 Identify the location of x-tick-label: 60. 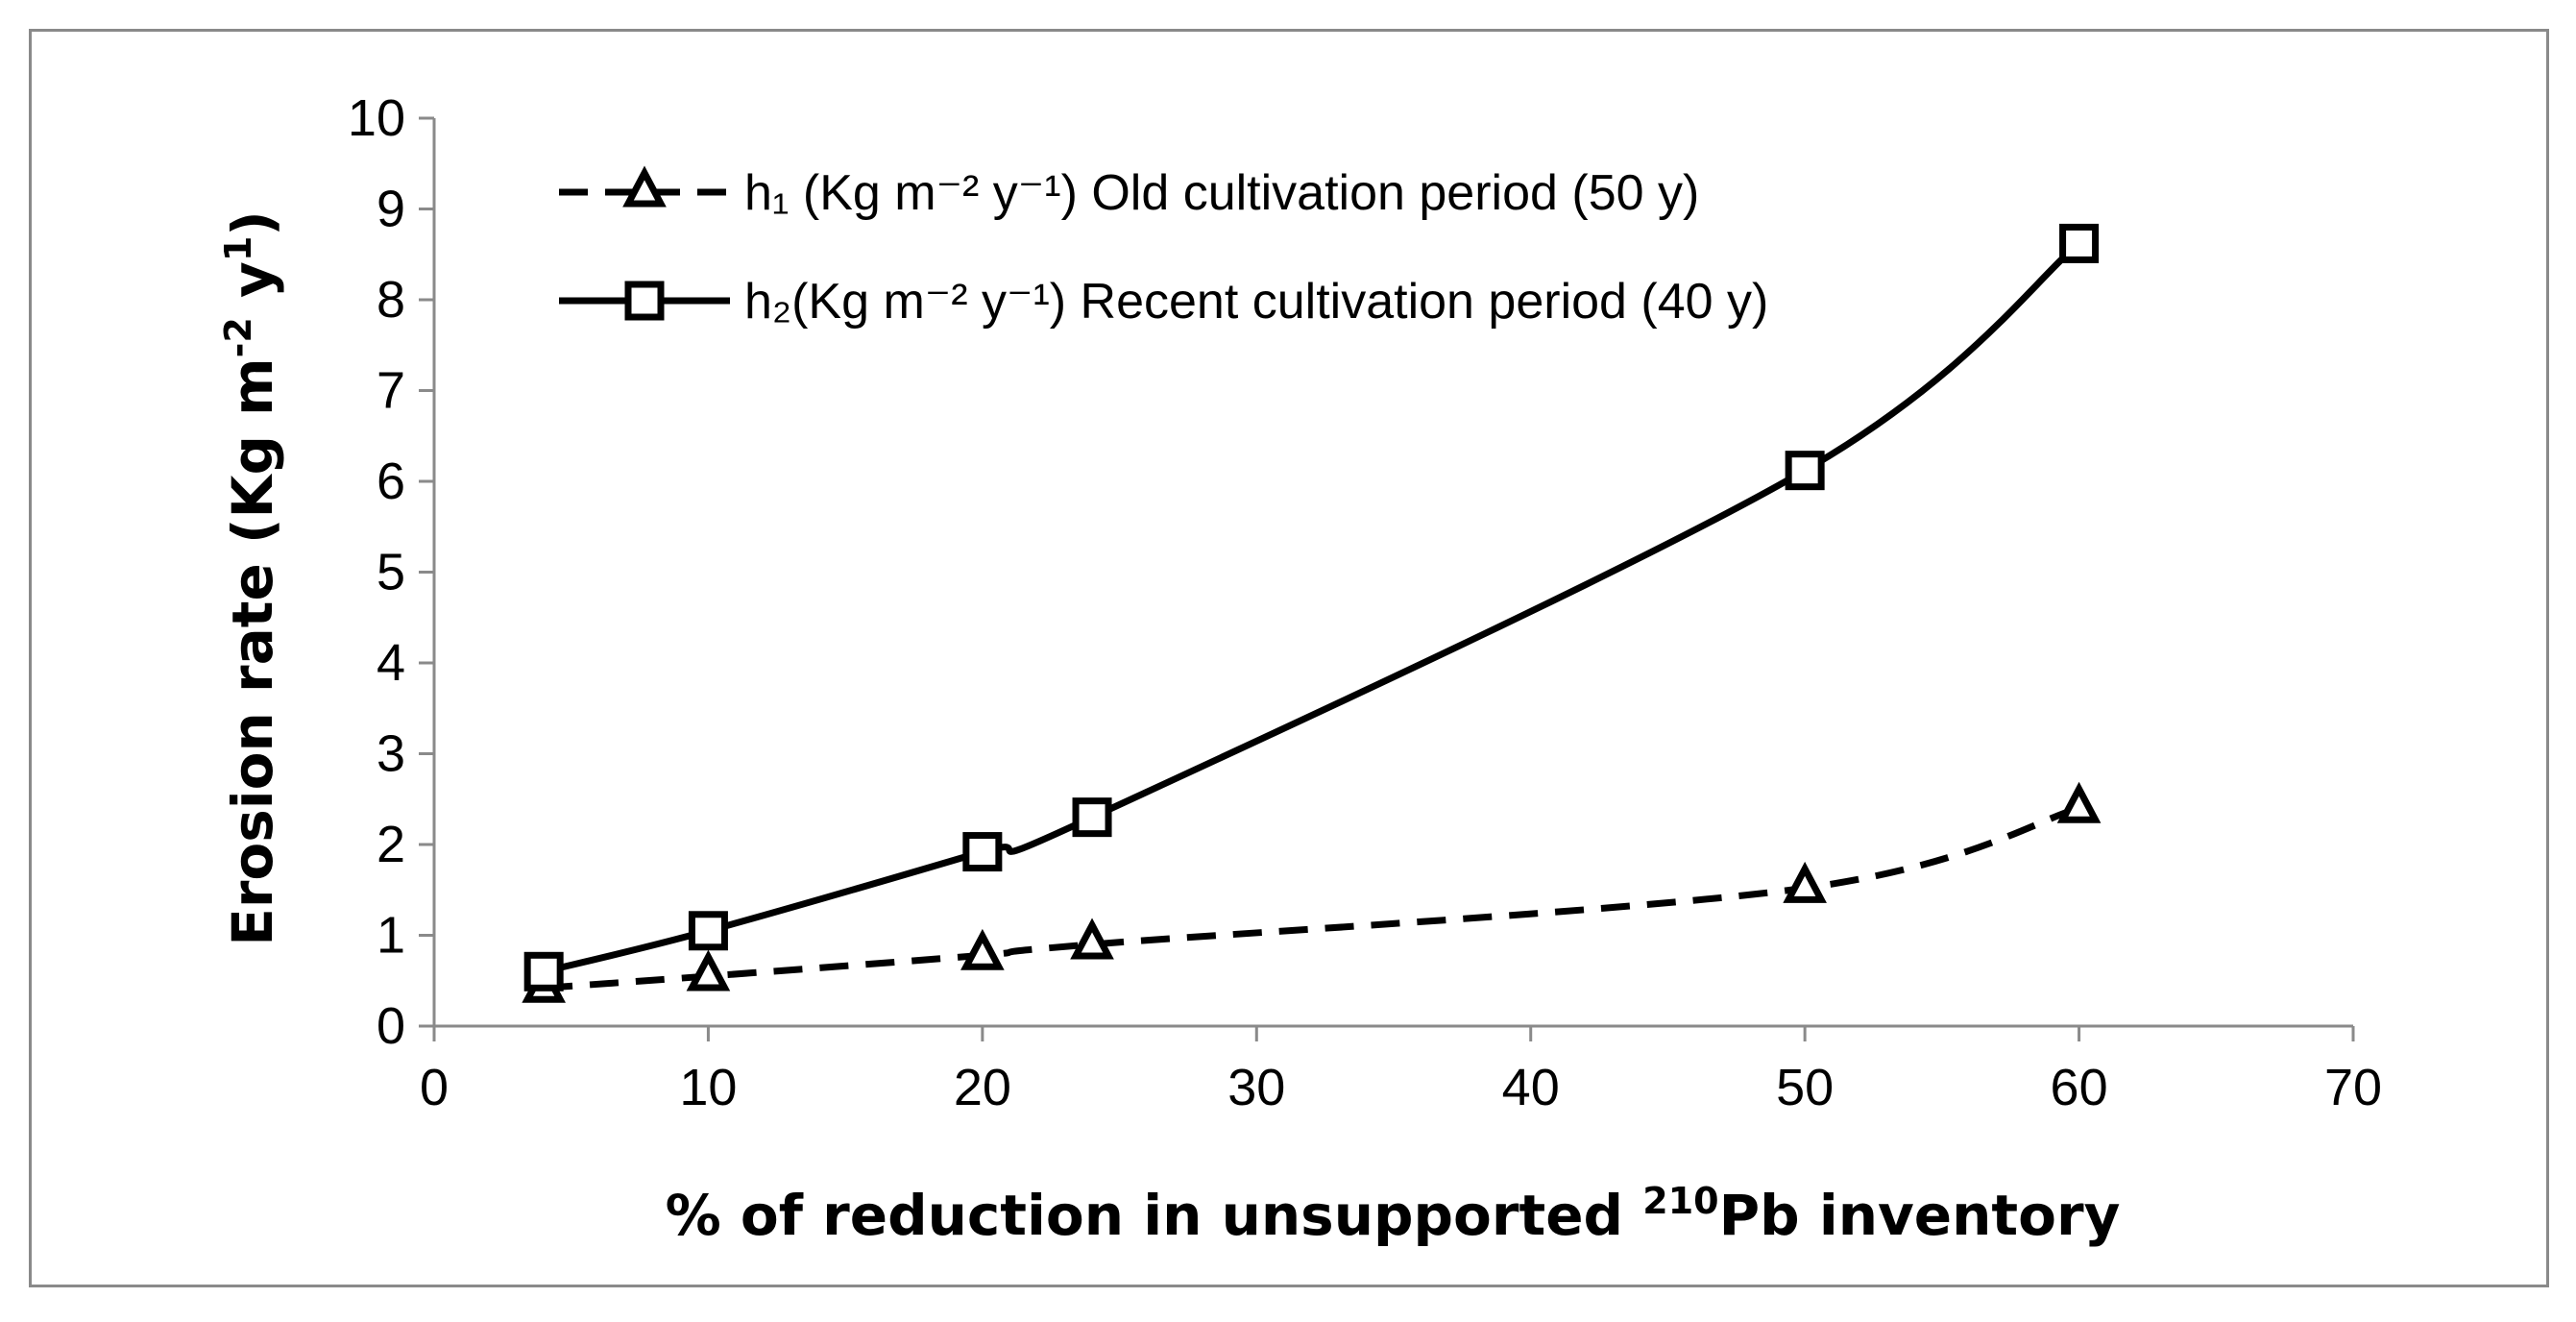
(2079, 1087).